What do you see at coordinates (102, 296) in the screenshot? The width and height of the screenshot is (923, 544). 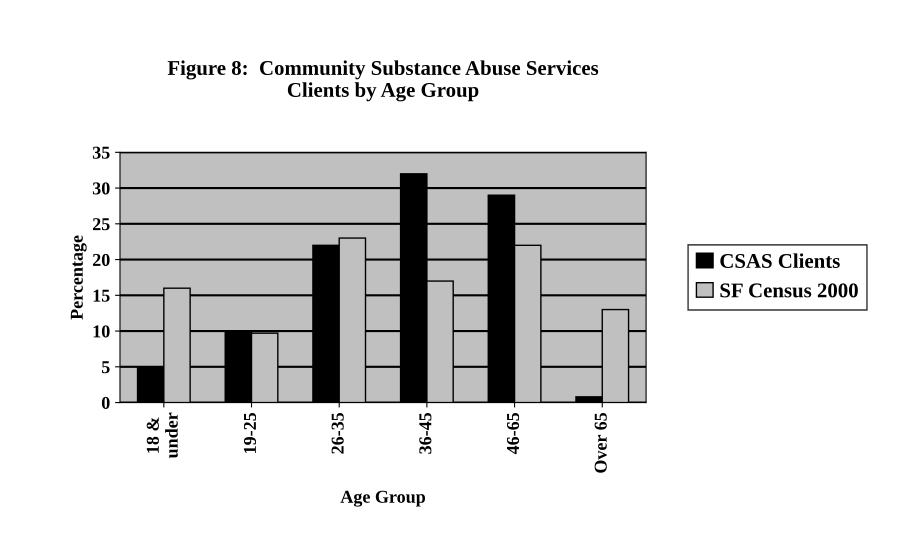 I see `y-tick-label: 15` at bounding box center [102, 296].